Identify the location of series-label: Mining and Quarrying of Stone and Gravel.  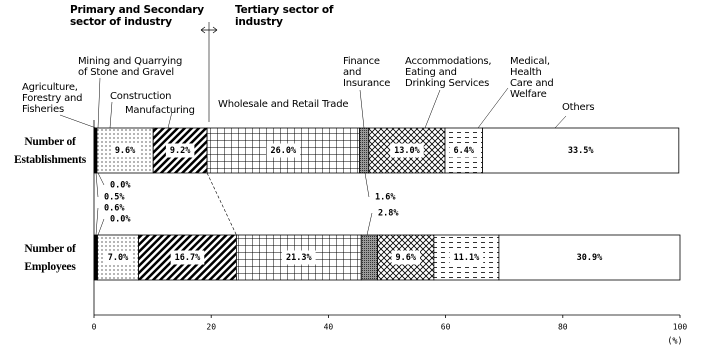
(130, 67).